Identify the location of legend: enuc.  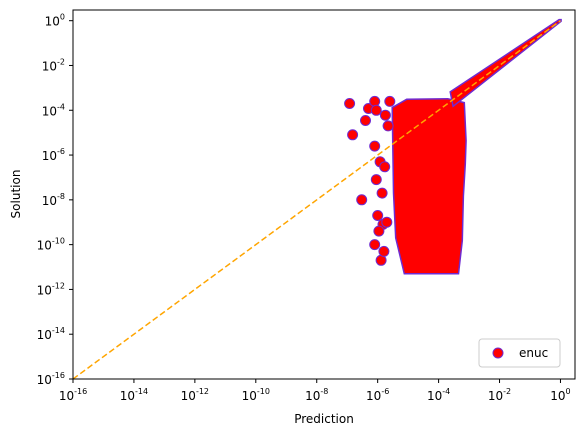
(519, 353).